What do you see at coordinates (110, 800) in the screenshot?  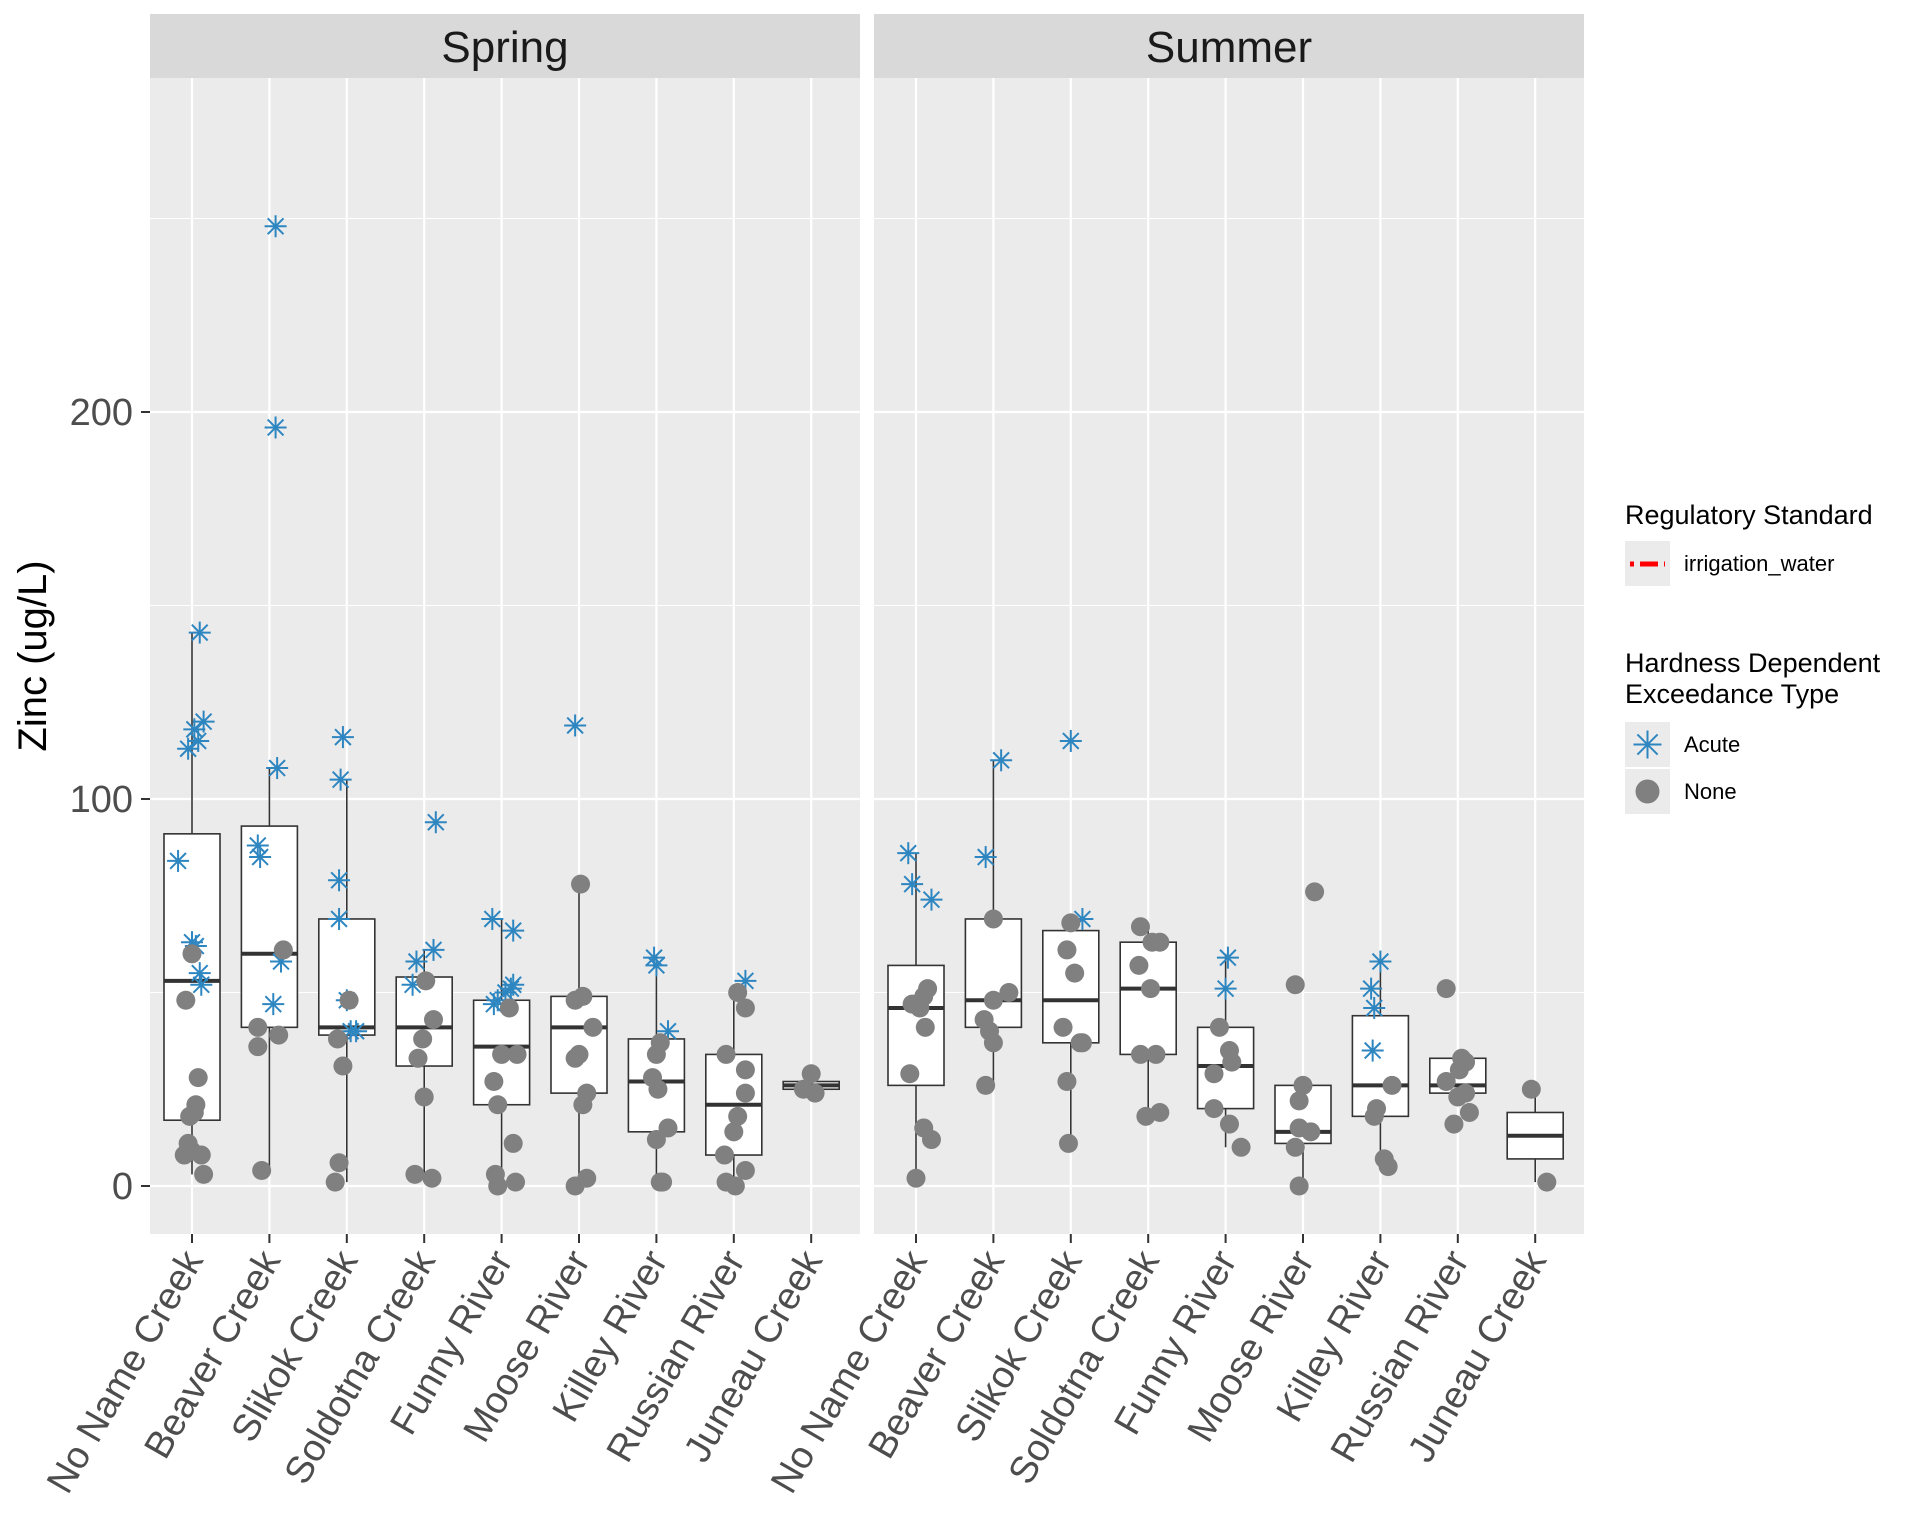 I see `y-ticks: 0 100 200` at bounding box center [110, 800].